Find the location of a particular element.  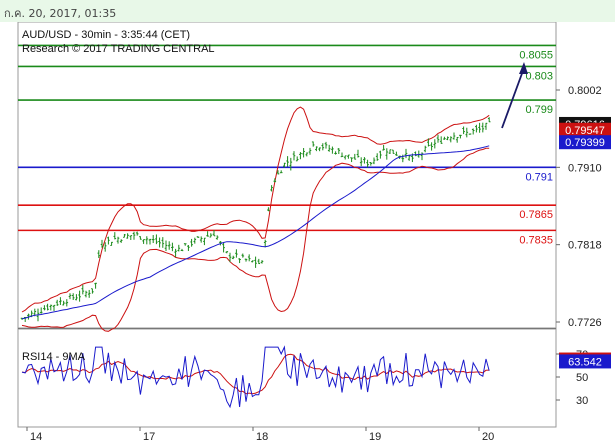

price-tick-label: 0.7818 is located at coordinates (585, 246).